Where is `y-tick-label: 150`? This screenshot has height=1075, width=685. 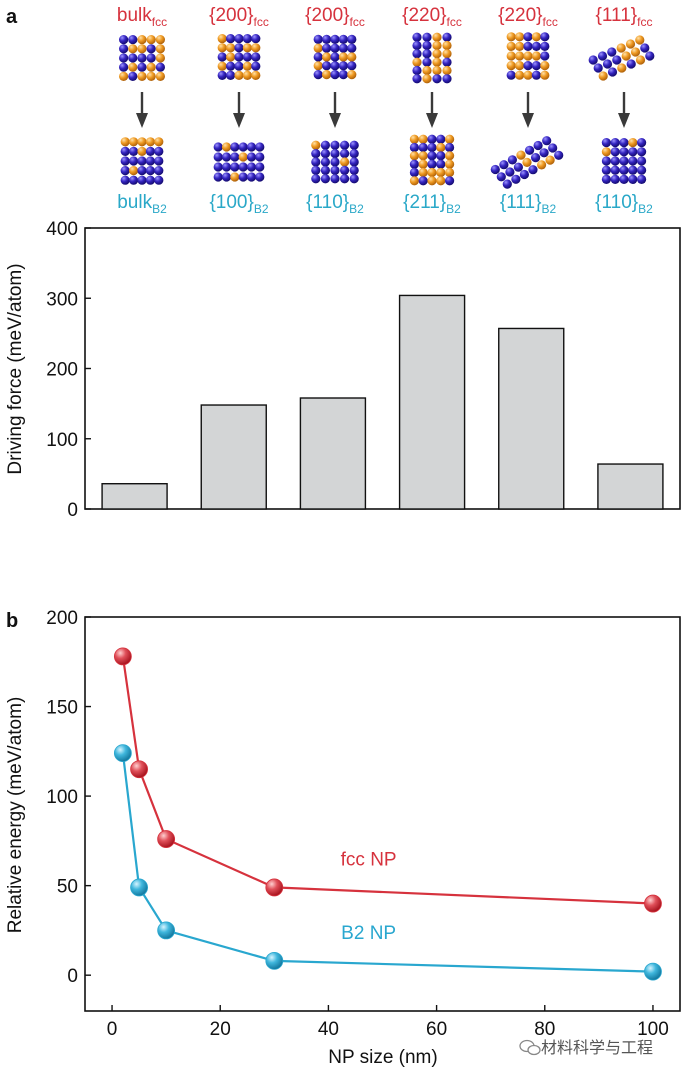
y-tick-label: 150 is located at coordinates (62, 708).